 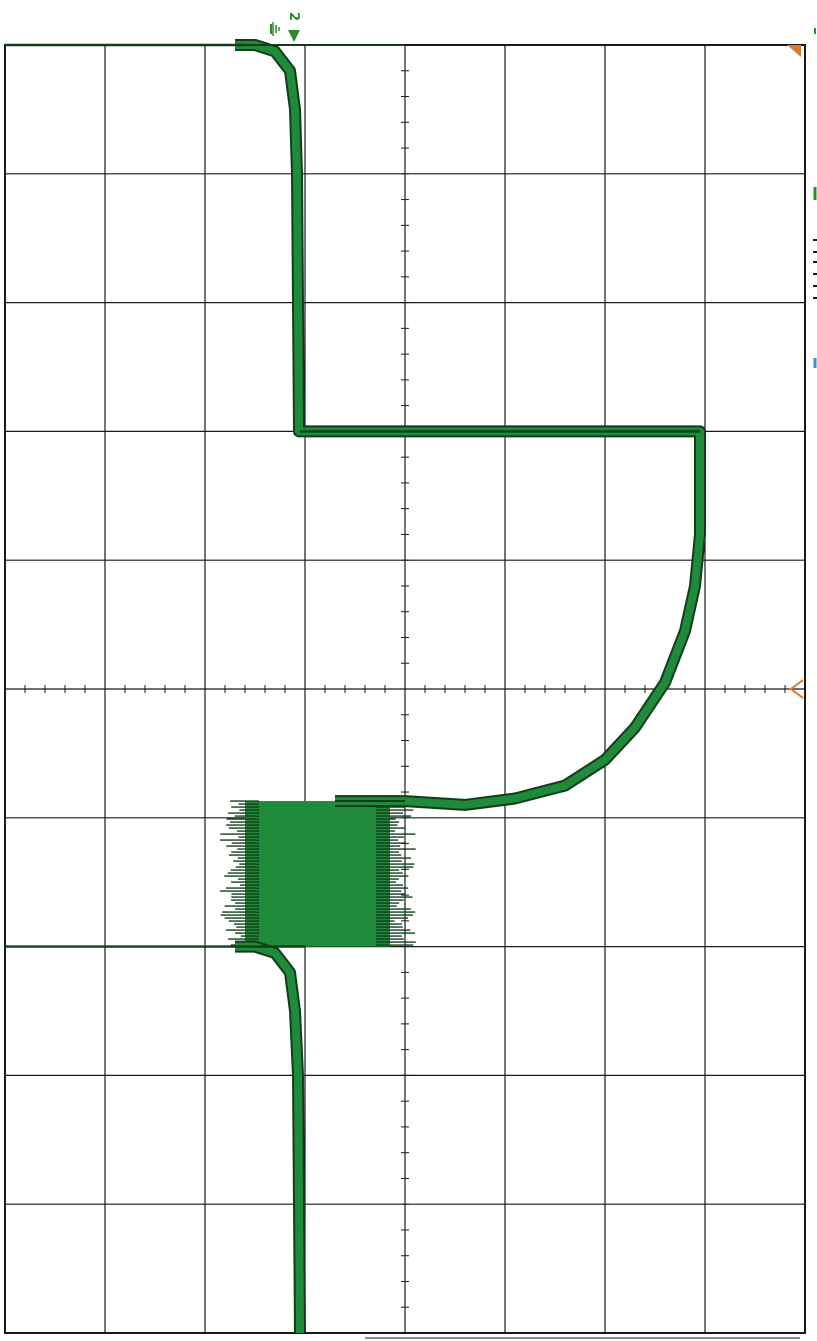 What do you see at coordinates (293, 16) in the screenshot?
I see `channel-2-label: 2` at bounding box center [293, 16].